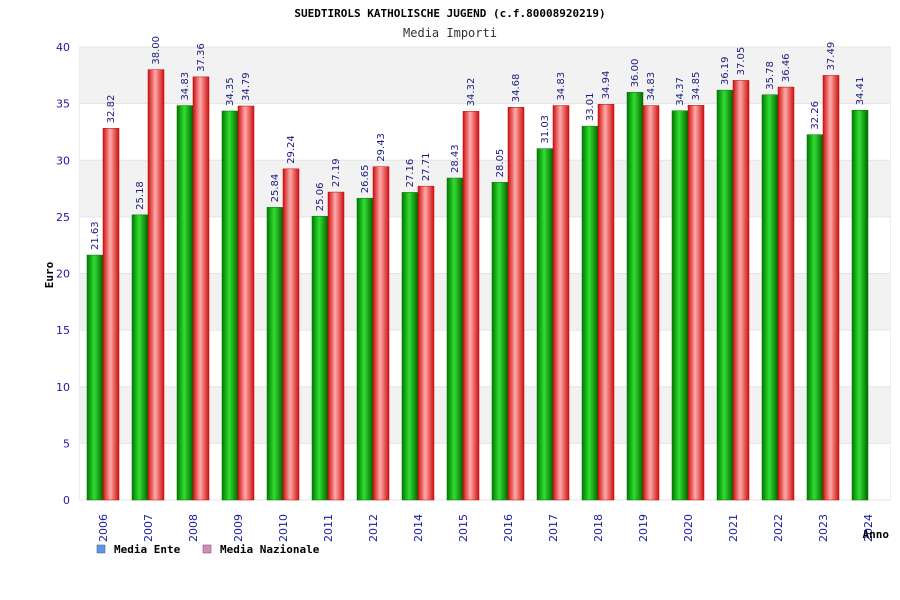 Image resolution: width=900 pixels, height=600 pixels. What do you see at coordinates (201, 288) in the screenshot?
I see `bar-media-nazionale-2008` at bounding box center [201, 288].